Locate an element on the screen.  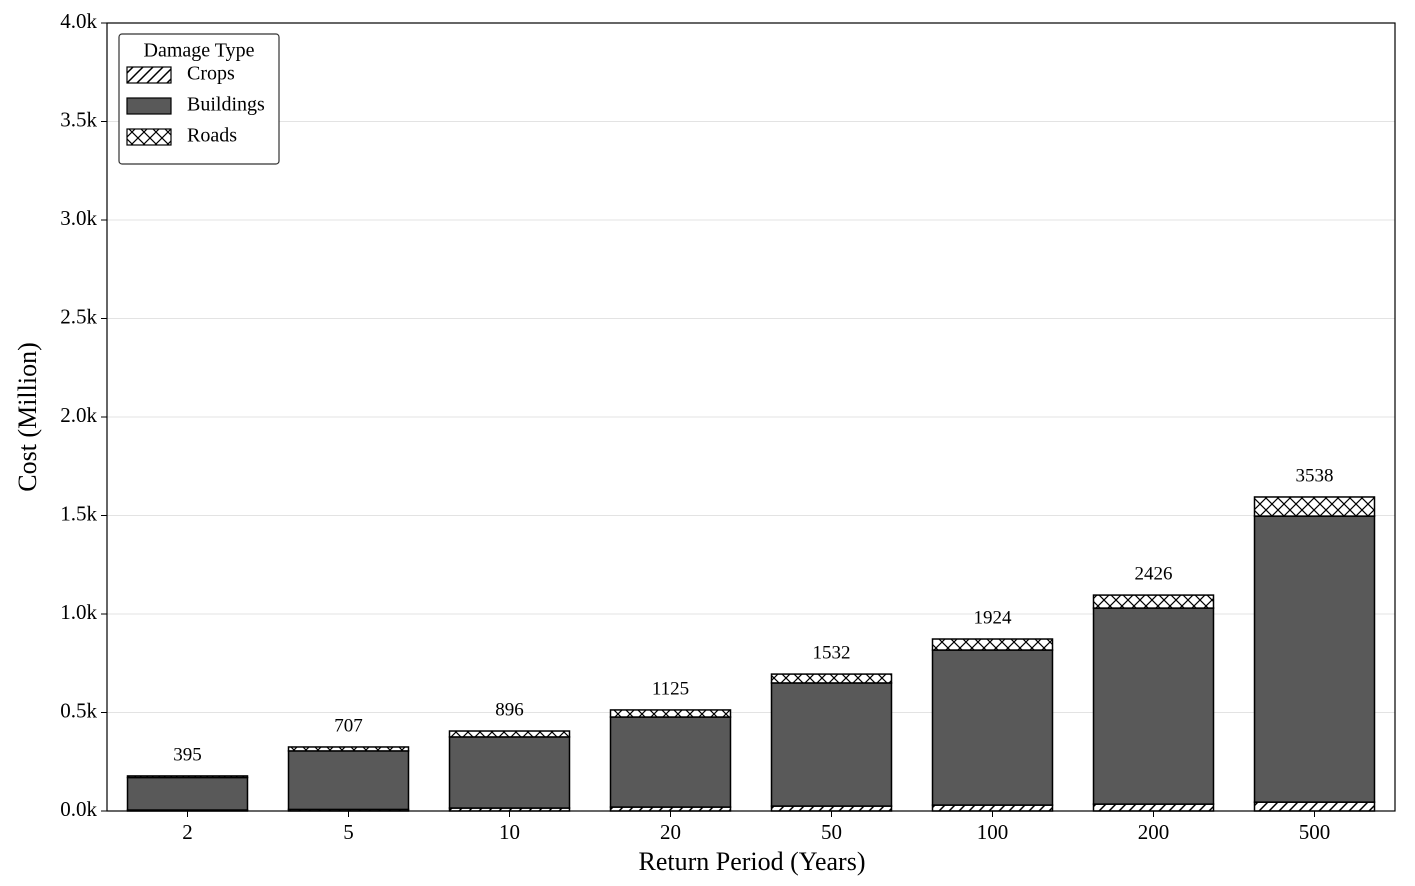
total-annotation: 1532 is located at coordinates (832, 652).